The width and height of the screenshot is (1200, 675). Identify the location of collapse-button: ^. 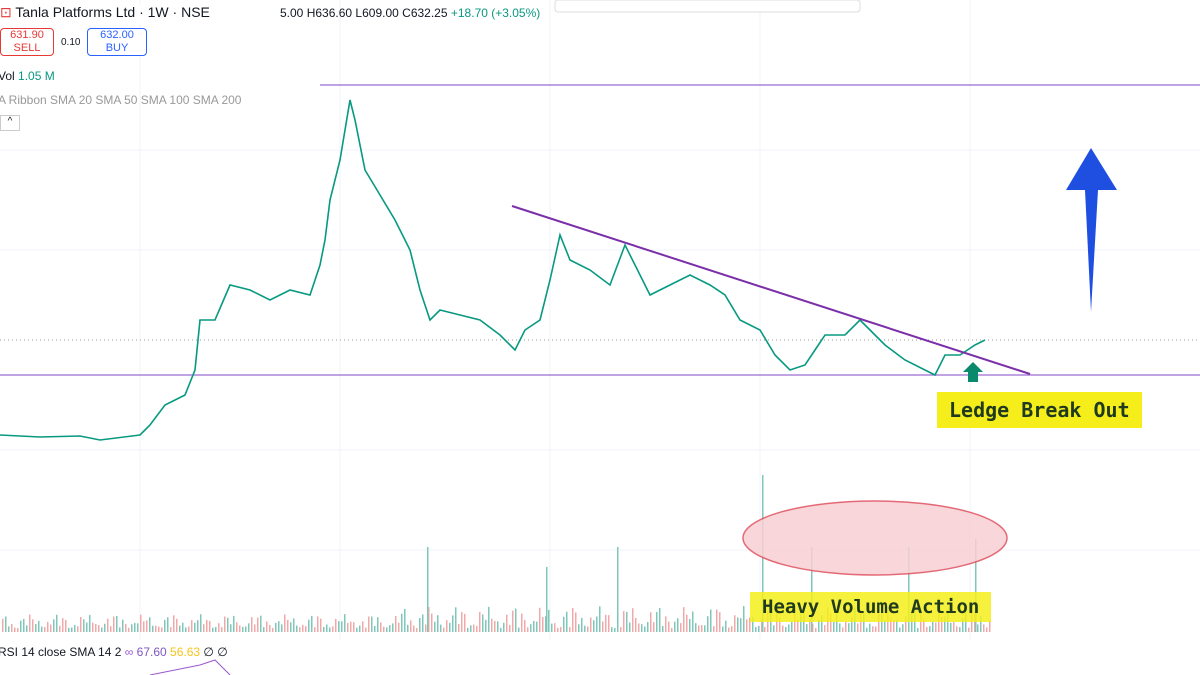
(10, 123).